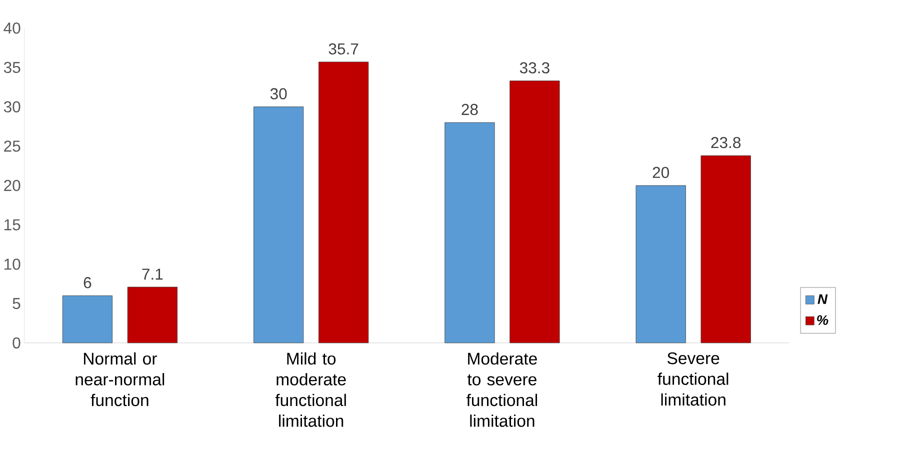 Image resolution: width=921 pixels, height=461 pixels. I want to click on data-label: 35.7, so click(343, 49).